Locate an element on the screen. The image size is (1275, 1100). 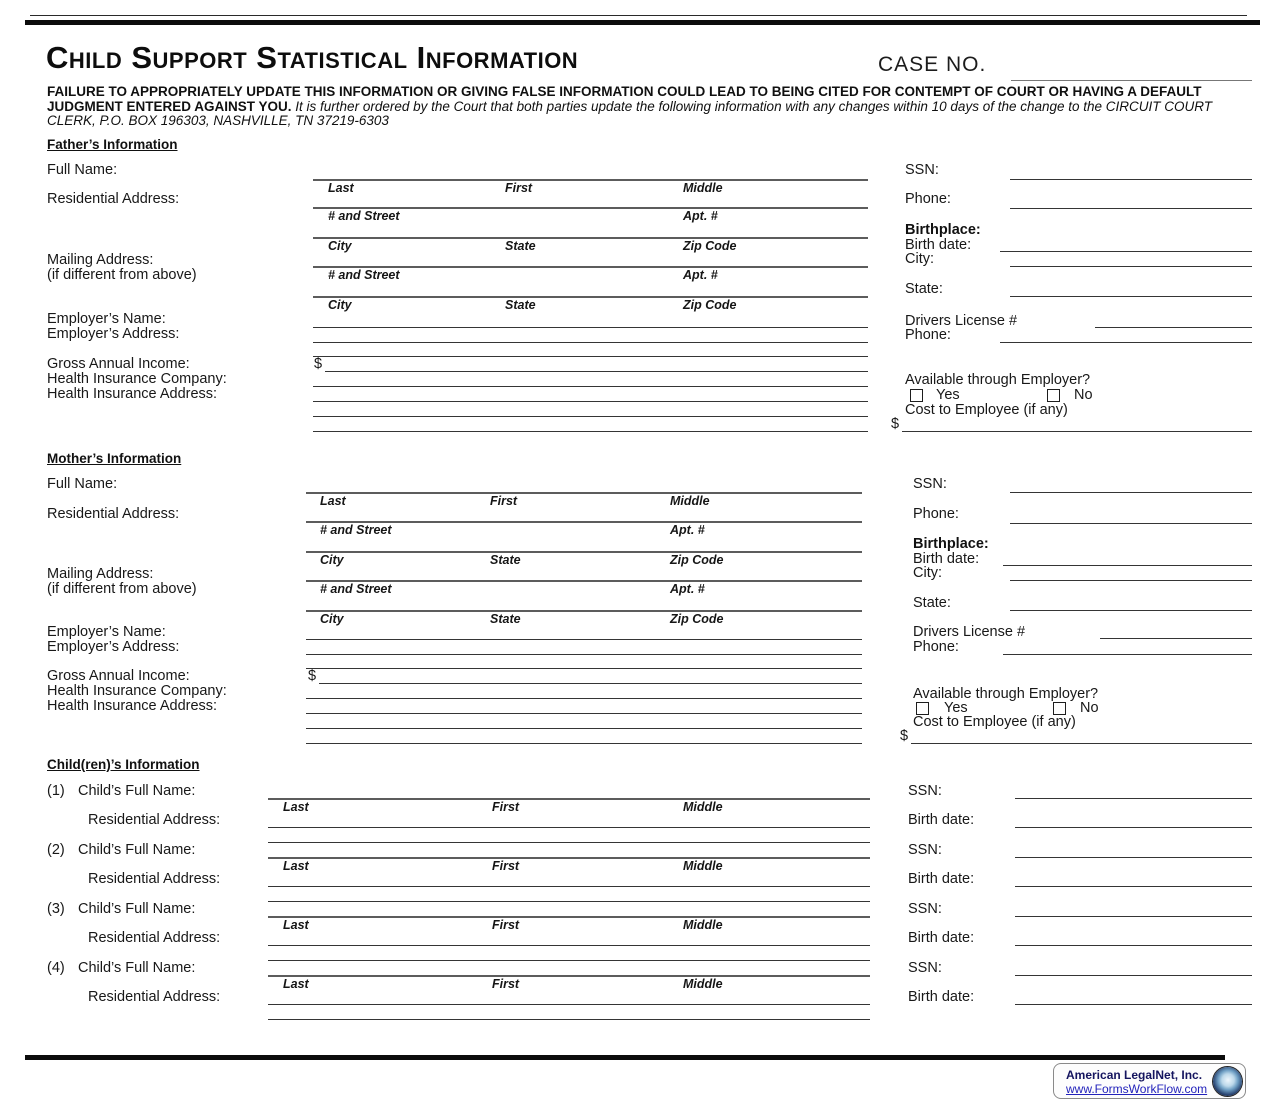
father-ssn-line is located at coordinates (1131, 179).